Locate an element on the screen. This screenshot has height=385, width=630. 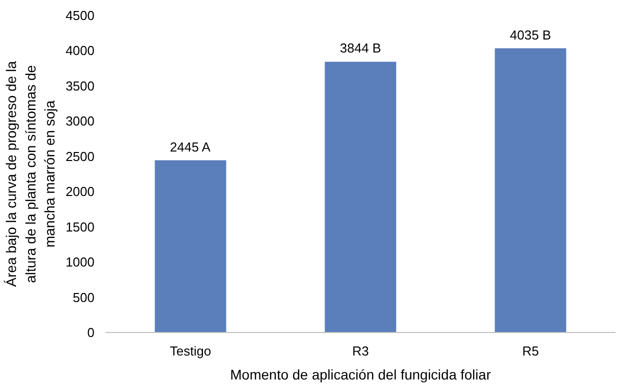
y-tick-label: 3000 is located at coordinates (80, 121).